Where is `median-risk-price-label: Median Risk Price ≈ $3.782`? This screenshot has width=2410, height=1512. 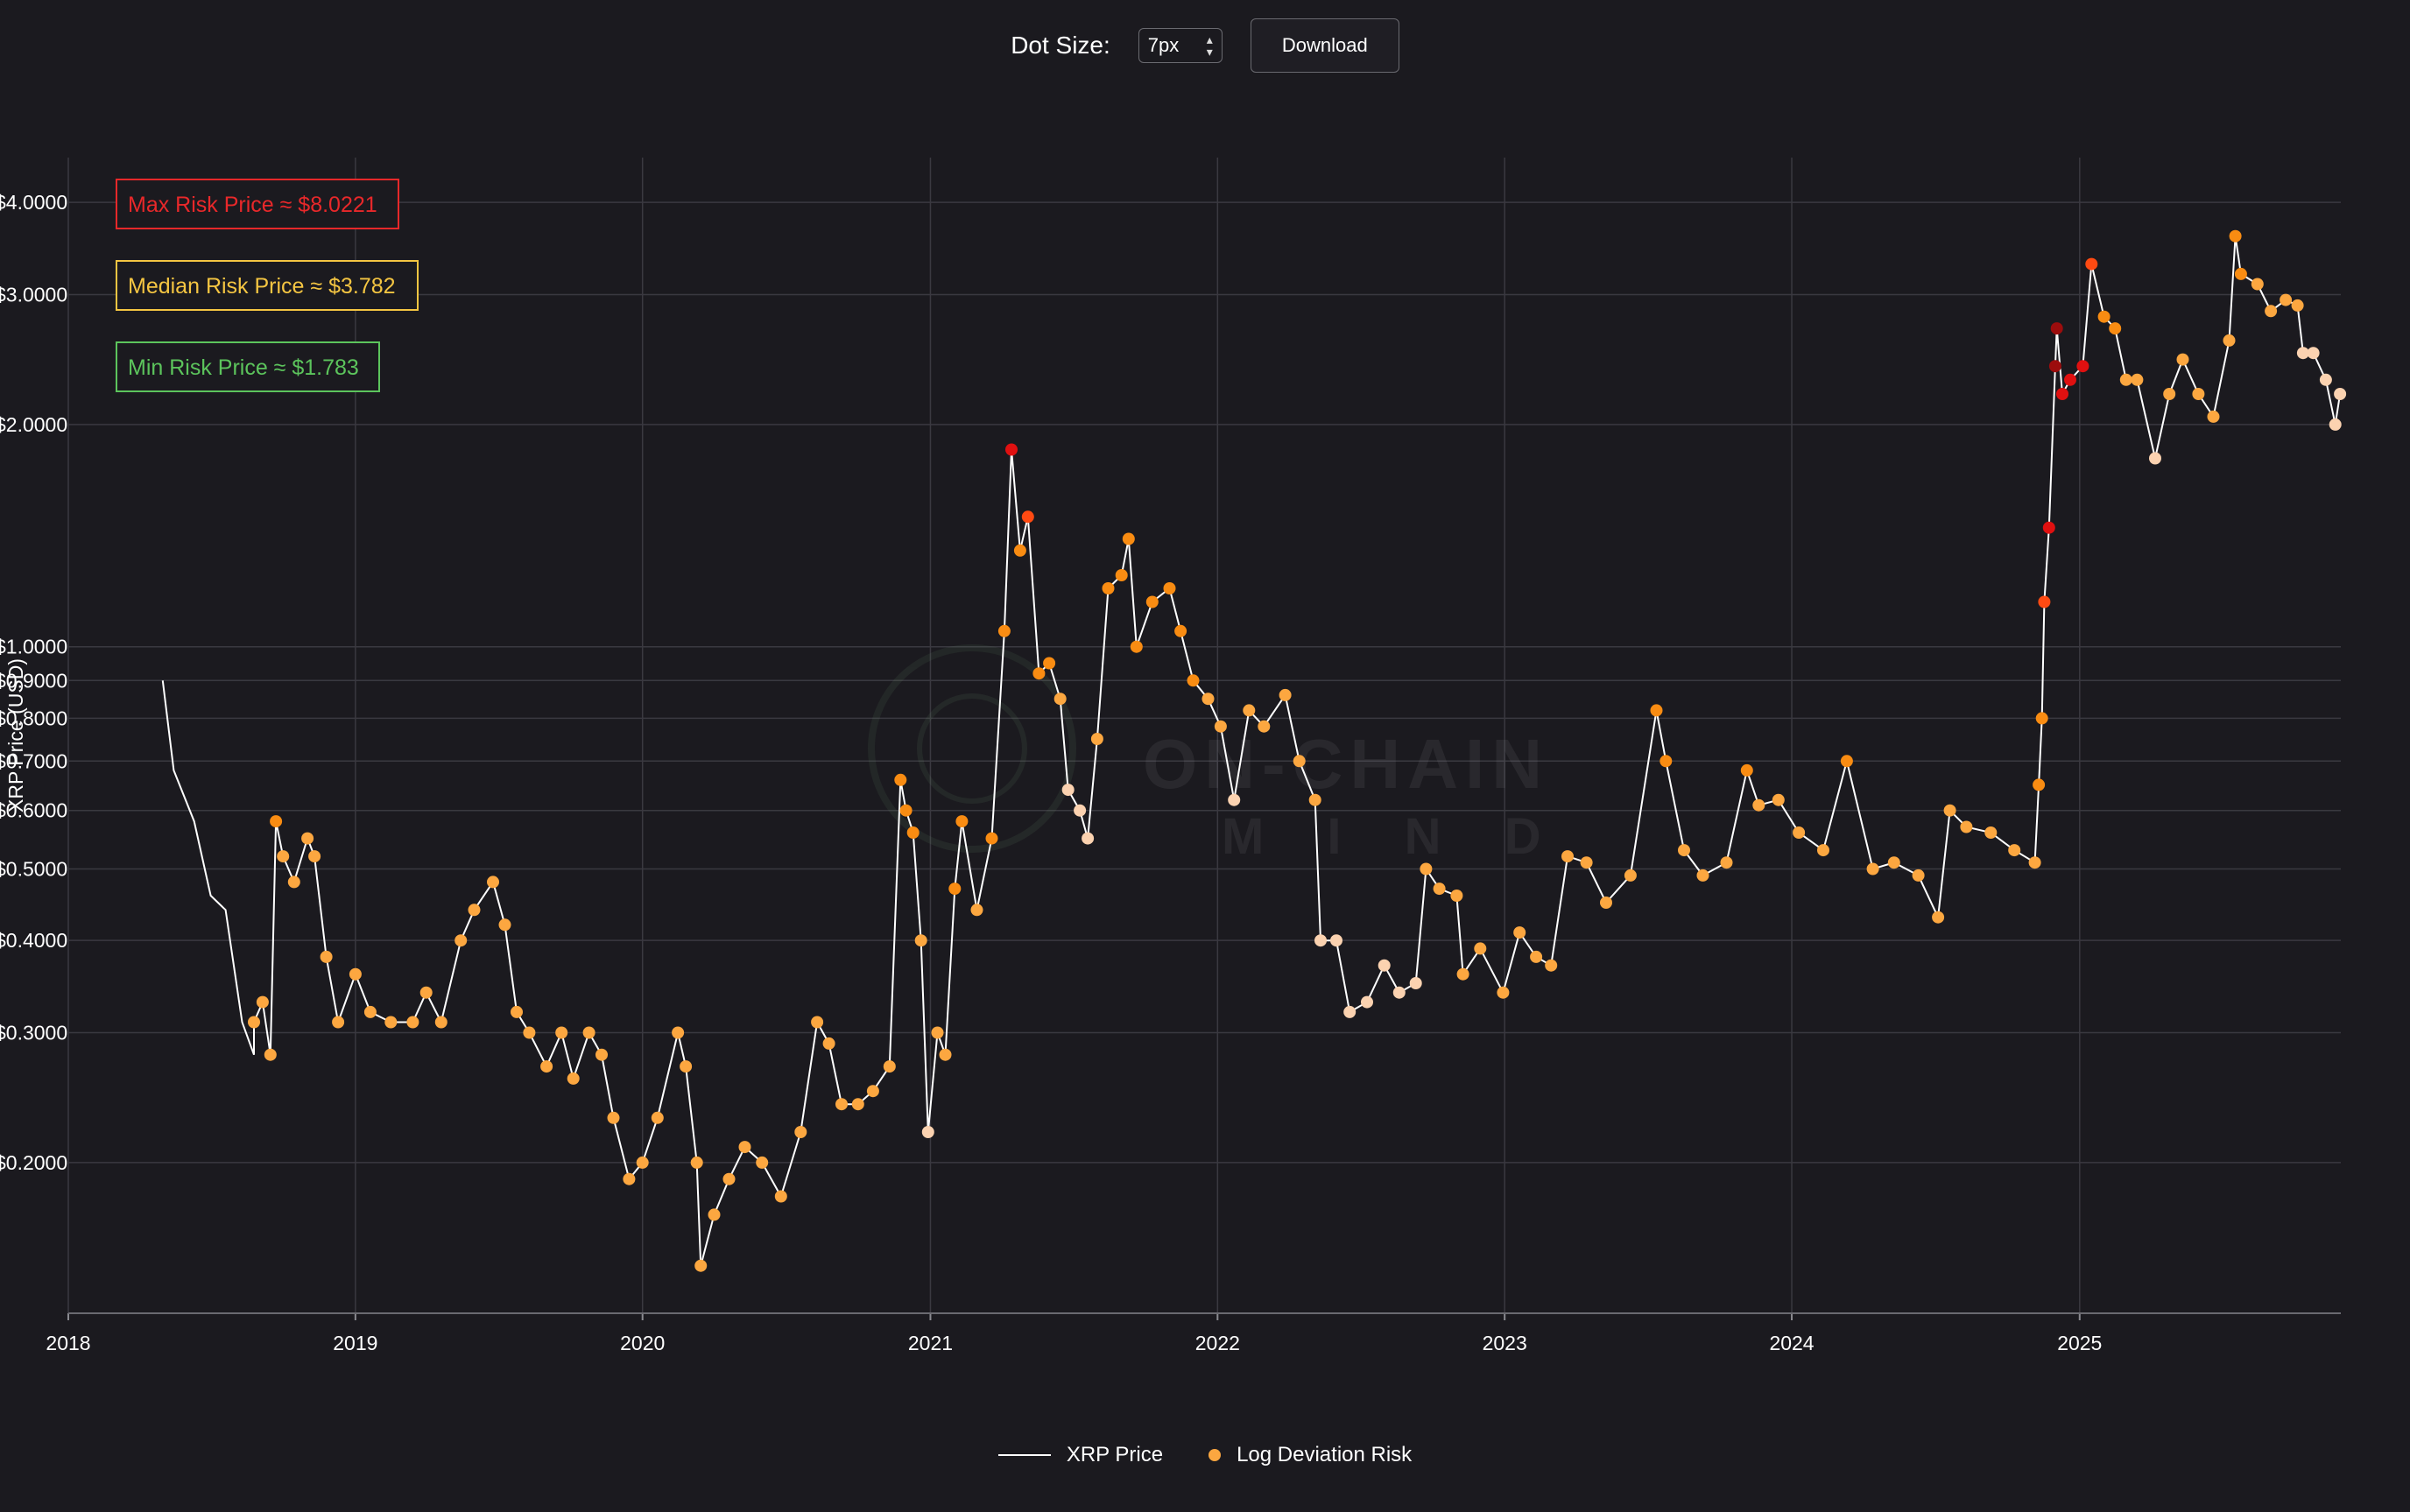
median-risk-price-label: Median Risk Price ≈ $3.782 is located at coordinates (262, 286).